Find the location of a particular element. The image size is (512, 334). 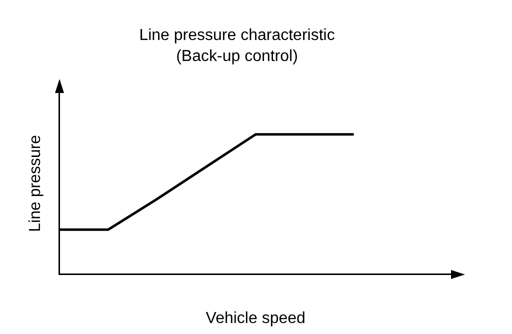

chart-subtitle: (Back-up control) is located at coordinates (237, 57).